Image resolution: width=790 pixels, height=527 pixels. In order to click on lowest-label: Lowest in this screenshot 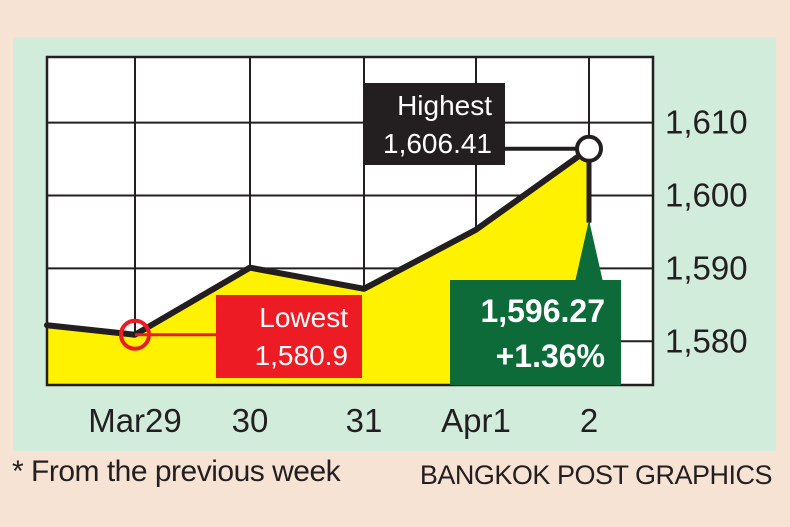, I will do `click(303, 317)`.